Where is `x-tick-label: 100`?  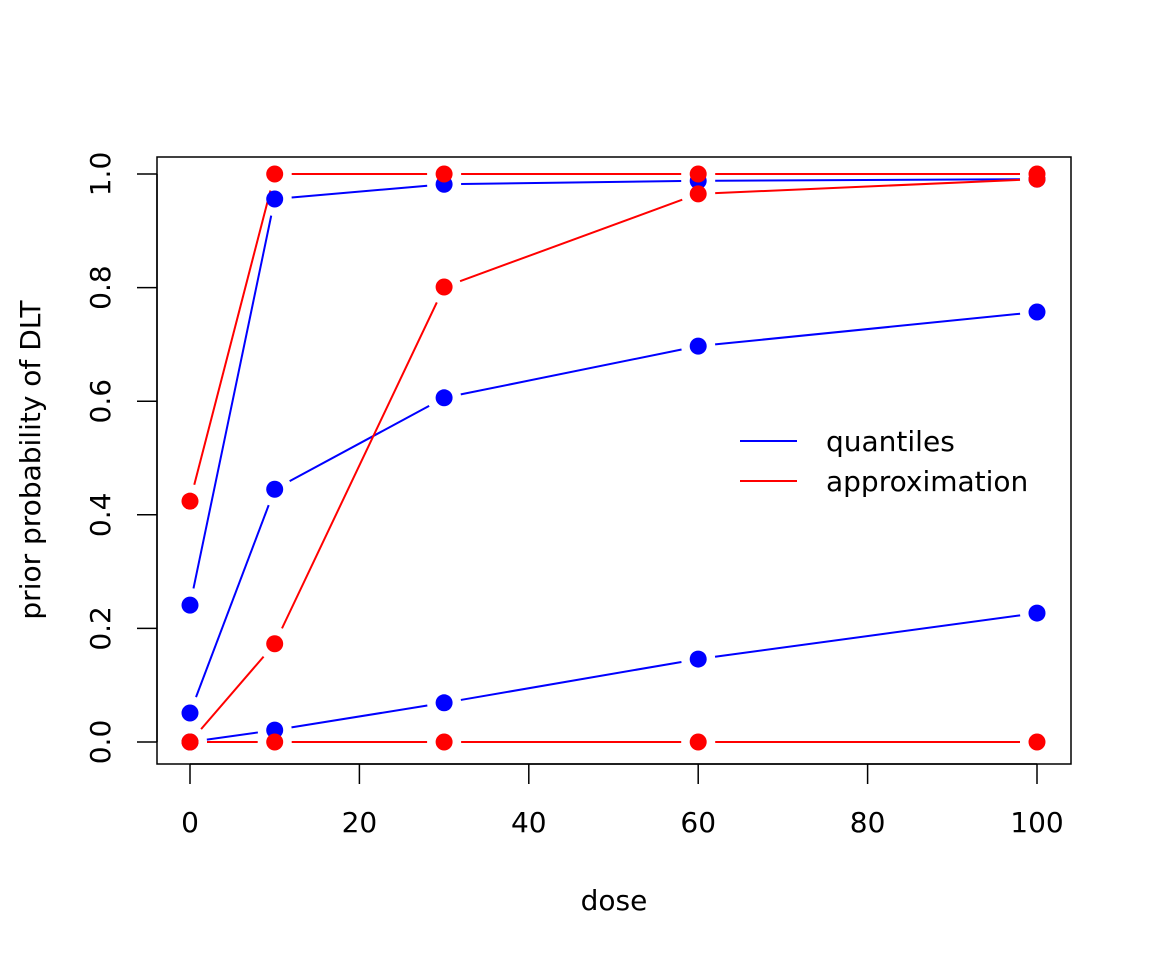
x-tick-label: 100 is located at coordinates (1036, 822).